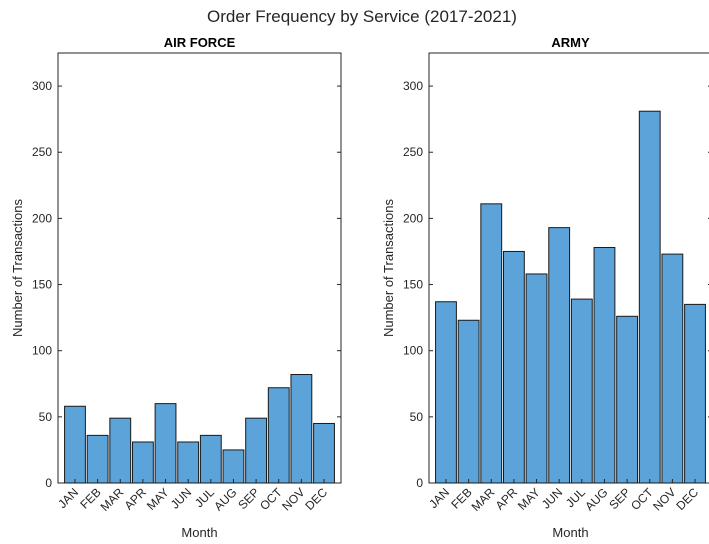 The width and height of the screenshot is (709, 544). What do you see at coordinates (362, 16) in the screenshot?
I see `figure-suptitle: Order Frequency by Service (2017-2021)` at bounding box center [362, 16].